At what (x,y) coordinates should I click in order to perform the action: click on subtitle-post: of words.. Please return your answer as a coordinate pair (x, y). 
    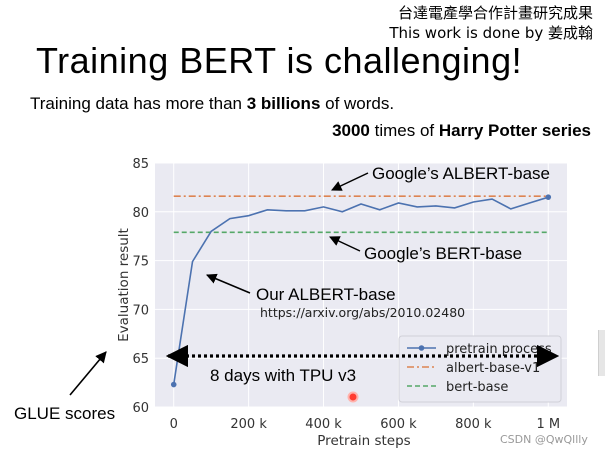
    Looking at the image, I should click on (357, 103).